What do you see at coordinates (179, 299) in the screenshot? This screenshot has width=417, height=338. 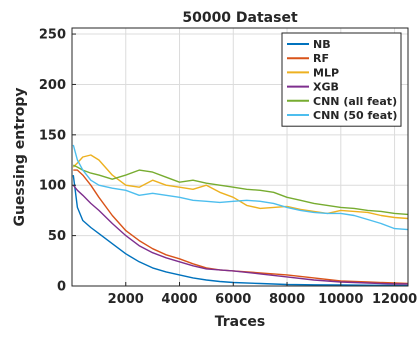 I see `x-tick-label: 4000` at bounding box center [179, 299].